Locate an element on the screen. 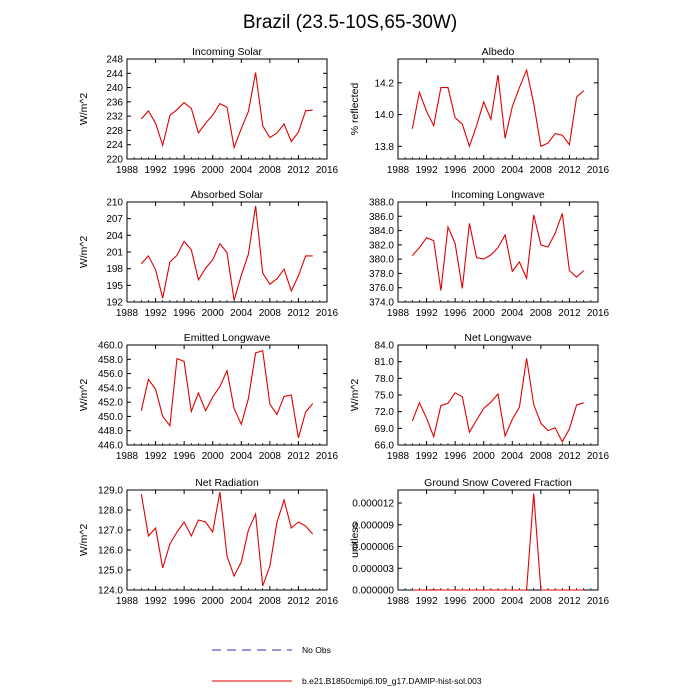  ground-snow-covered-fraction-series-line is located at coordinates (498, 542).